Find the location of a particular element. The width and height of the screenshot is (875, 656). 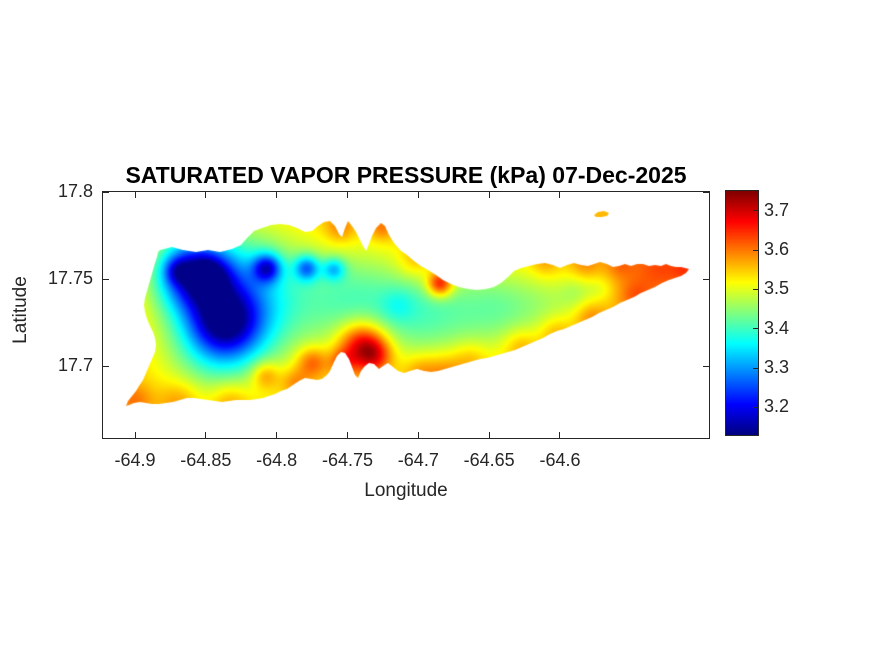

x-tick-label: -64.85 is located at coordinates (206, 460).